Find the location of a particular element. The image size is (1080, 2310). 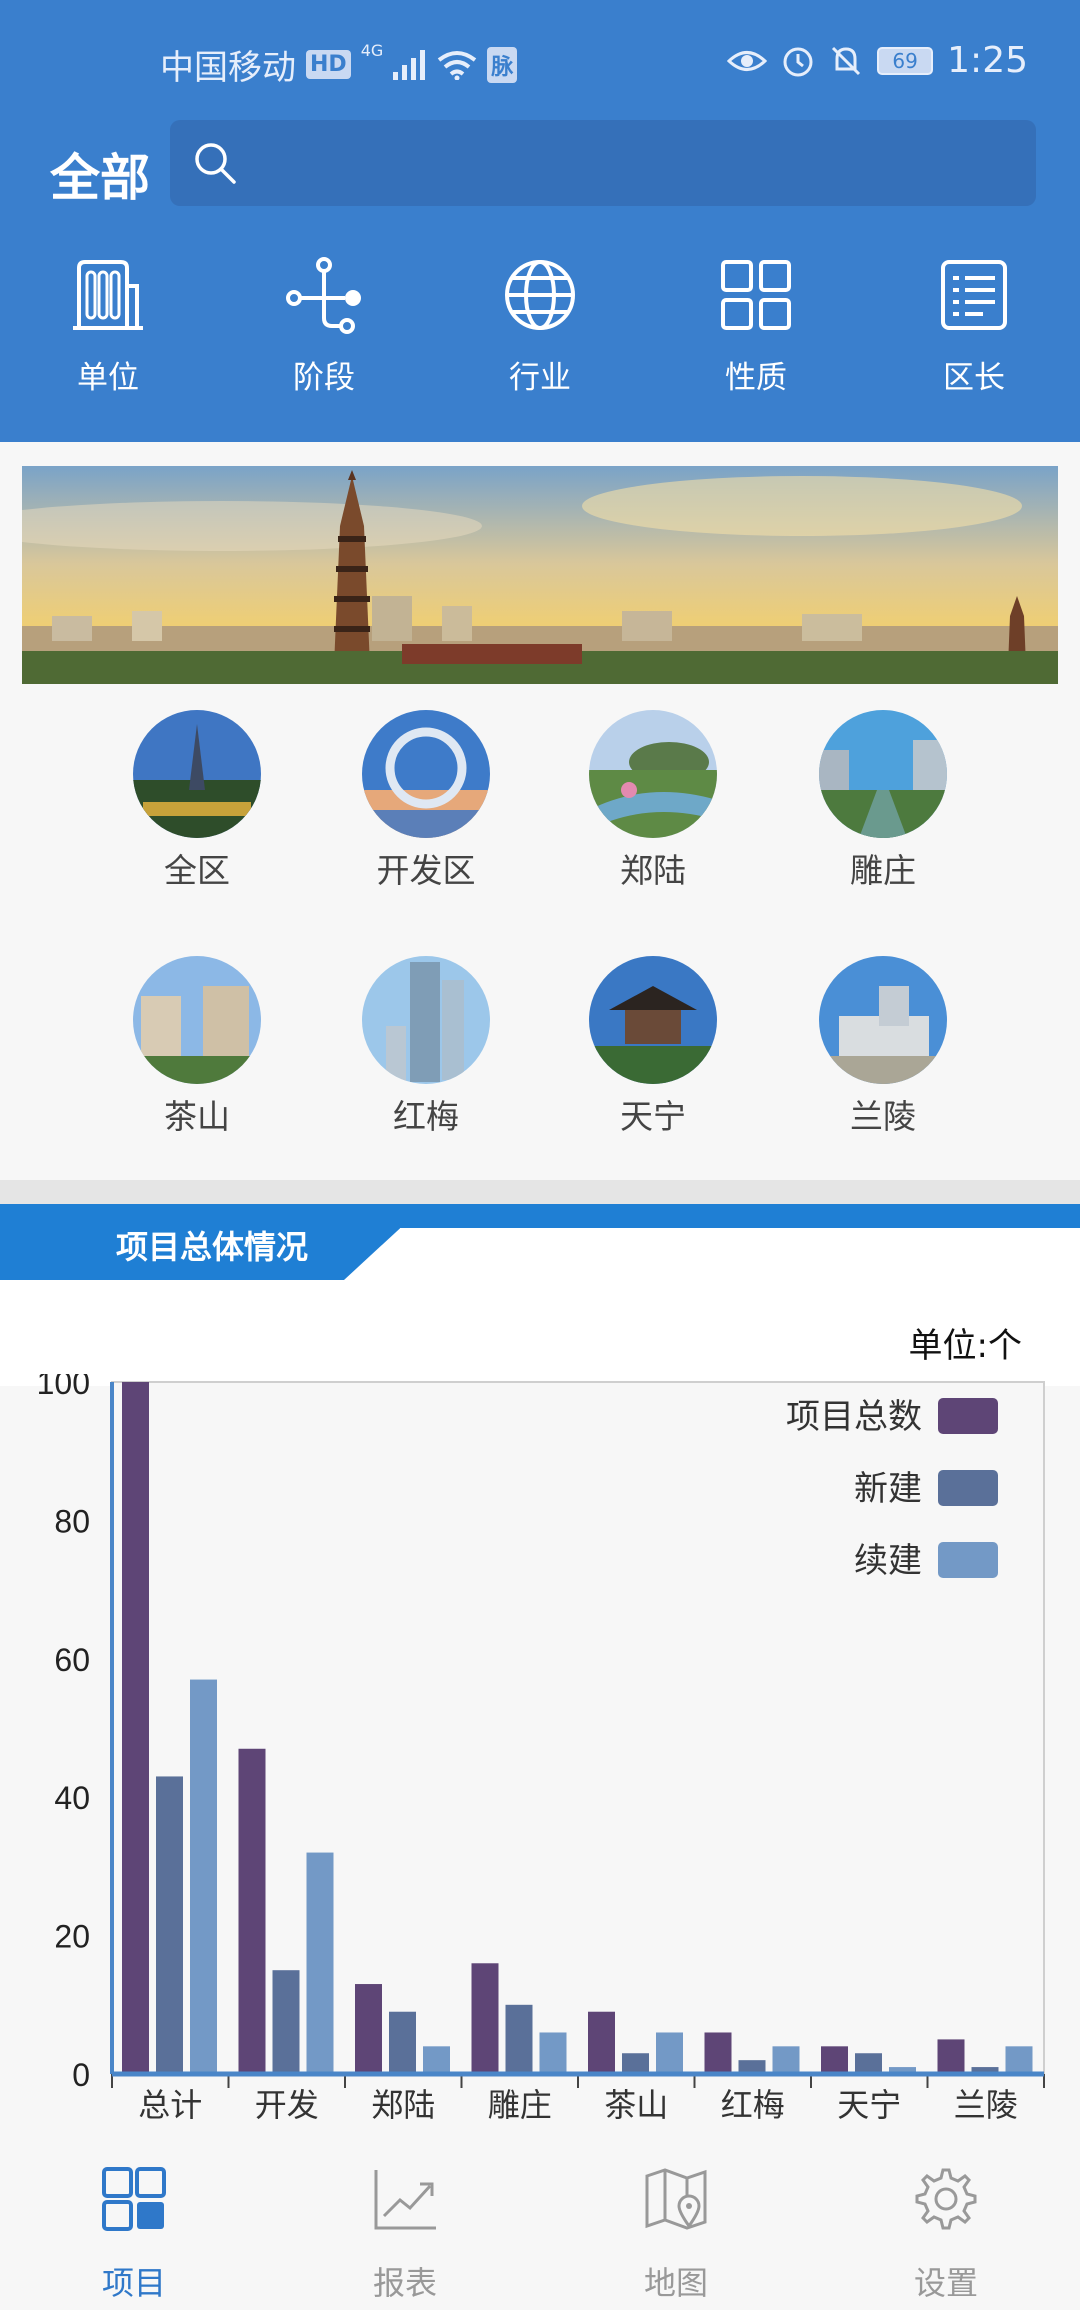

district-label: 兰陵 is located at coordinates (883, 1116).